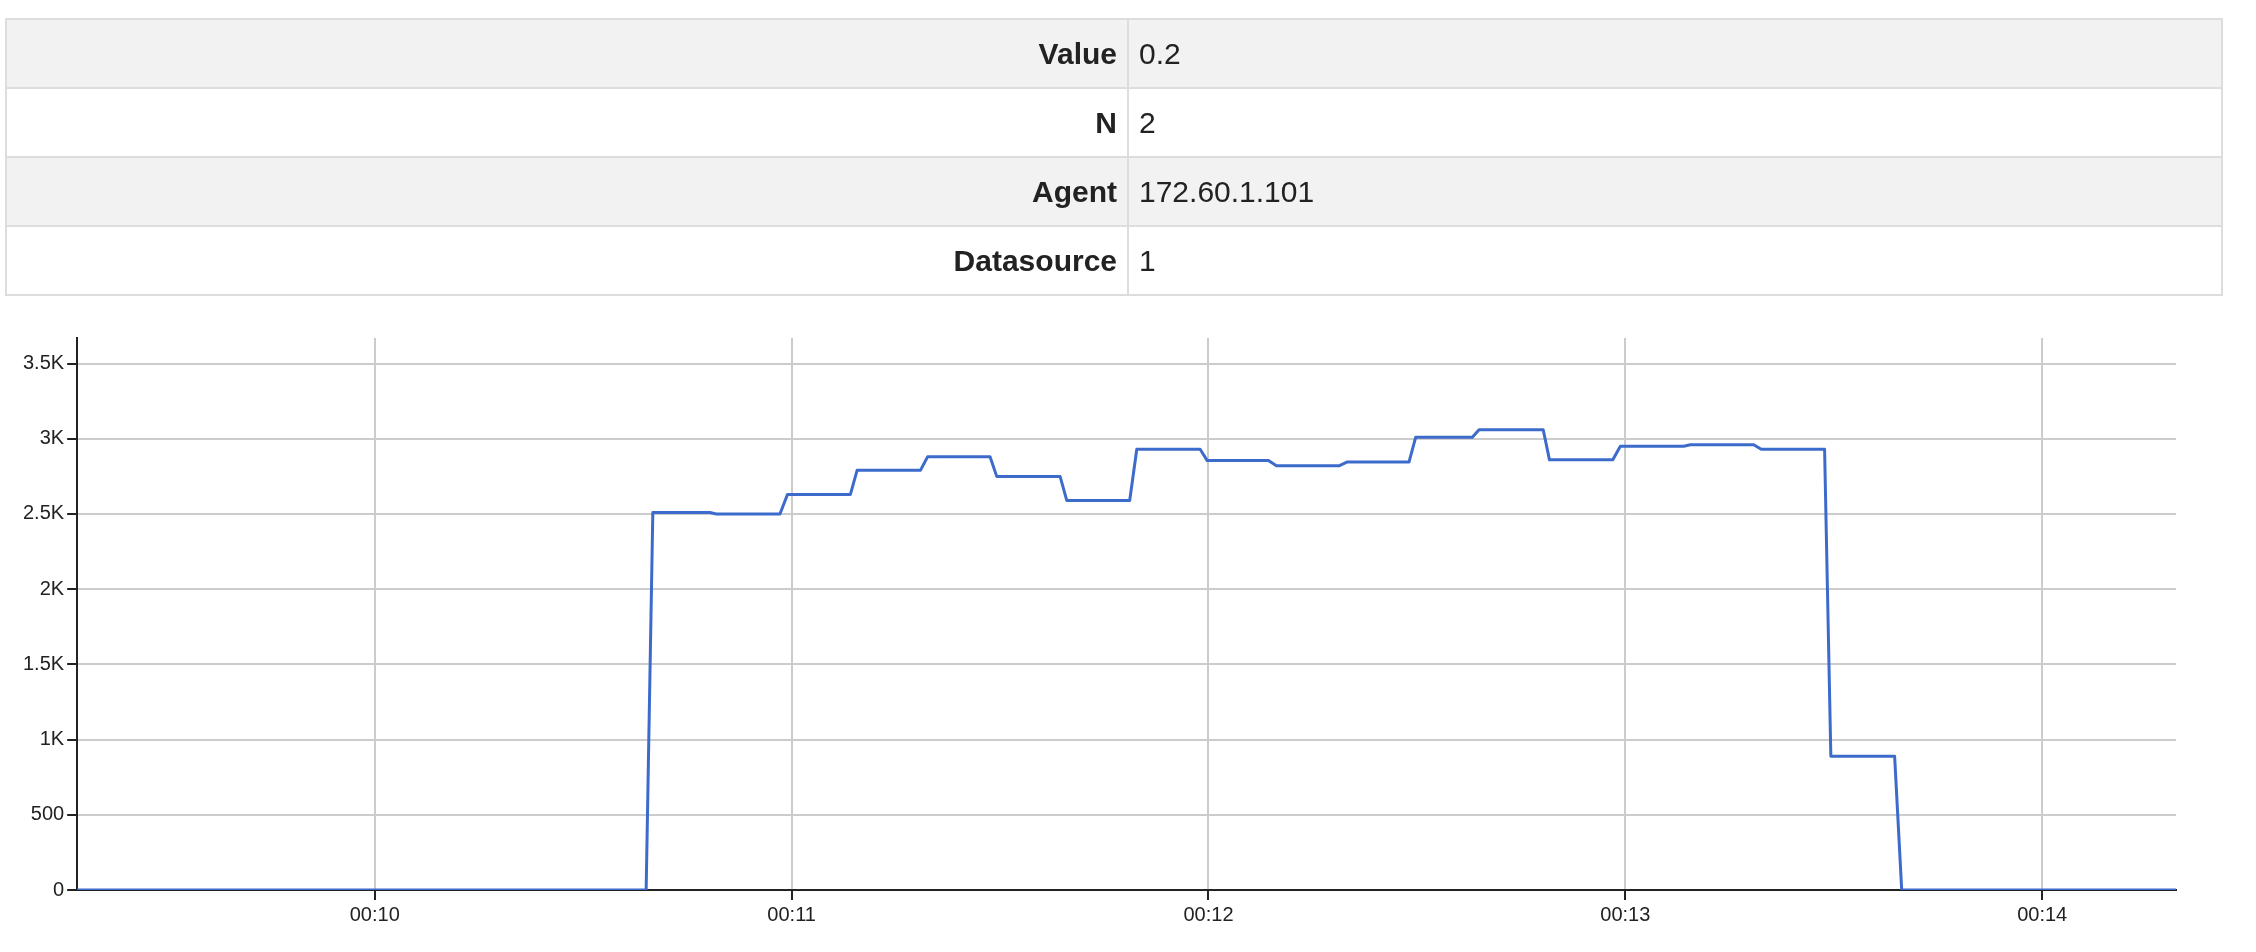  Describe the element at coordinates (59, 888) in the screenshot. I see `y-tick-label: 0` at that location.